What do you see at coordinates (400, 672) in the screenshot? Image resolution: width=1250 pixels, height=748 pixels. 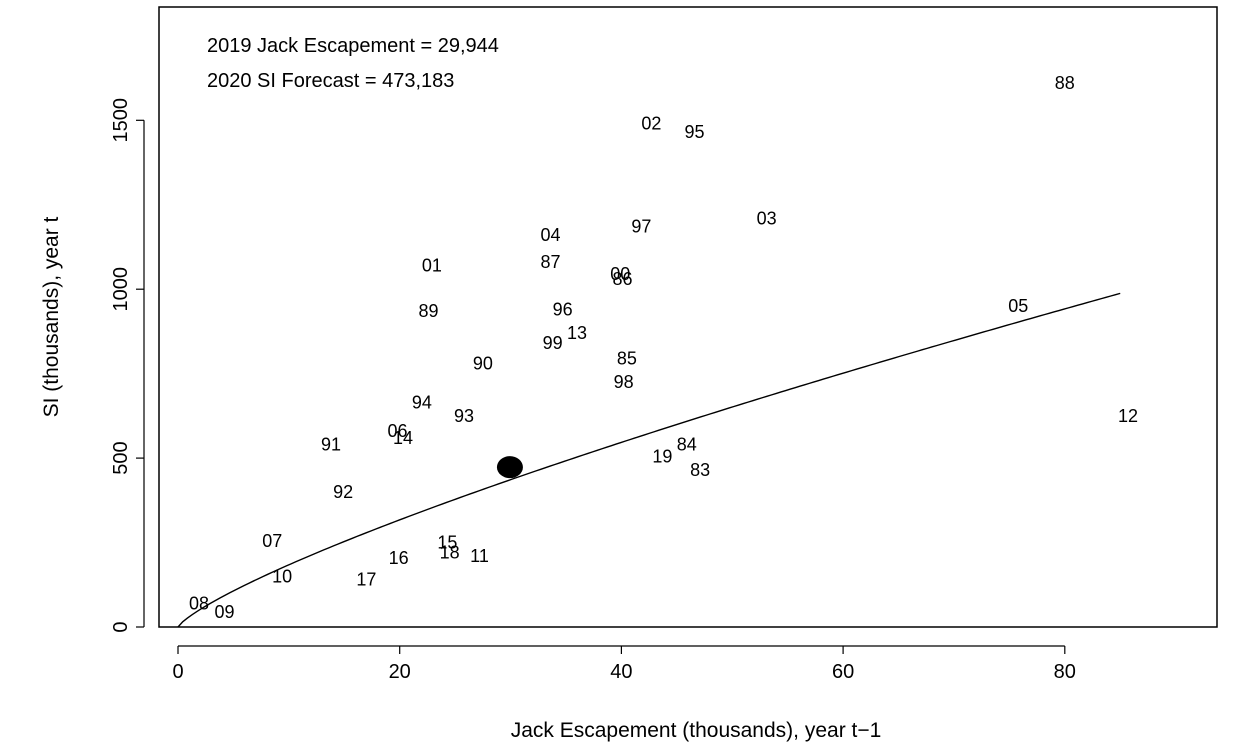 I see `x-tick-label: 20` at bounding box center [400, 672].